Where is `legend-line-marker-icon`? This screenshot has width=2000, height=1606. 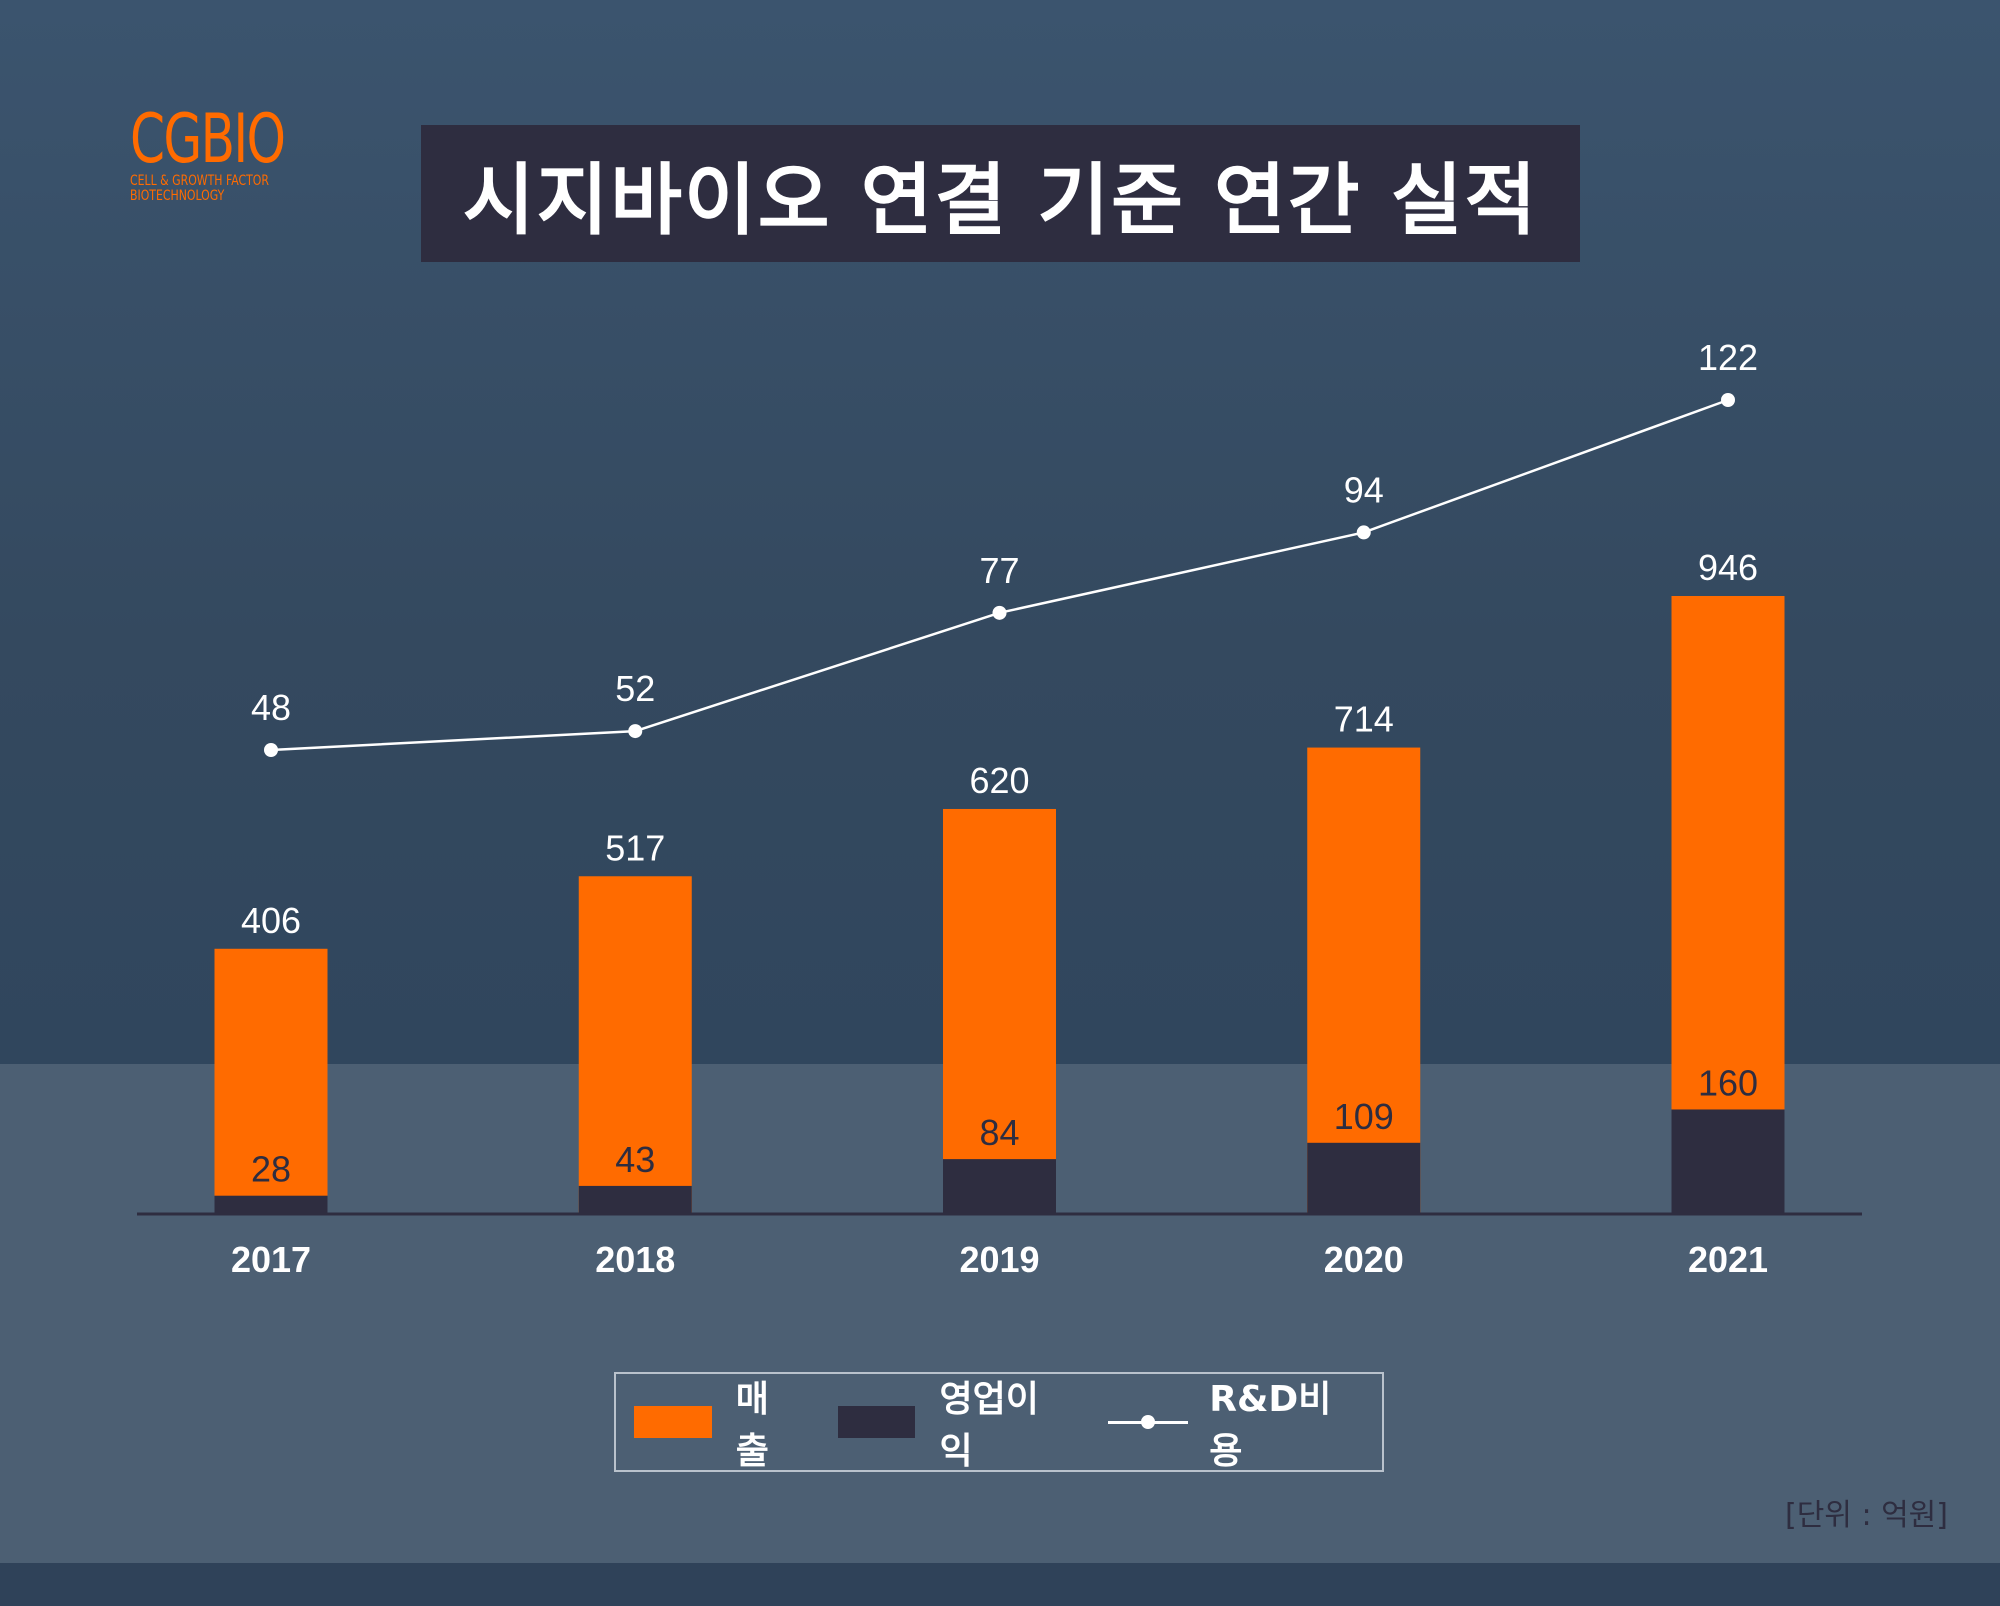
legend-line-marker-icon is located at coordinates (1147, 1422).